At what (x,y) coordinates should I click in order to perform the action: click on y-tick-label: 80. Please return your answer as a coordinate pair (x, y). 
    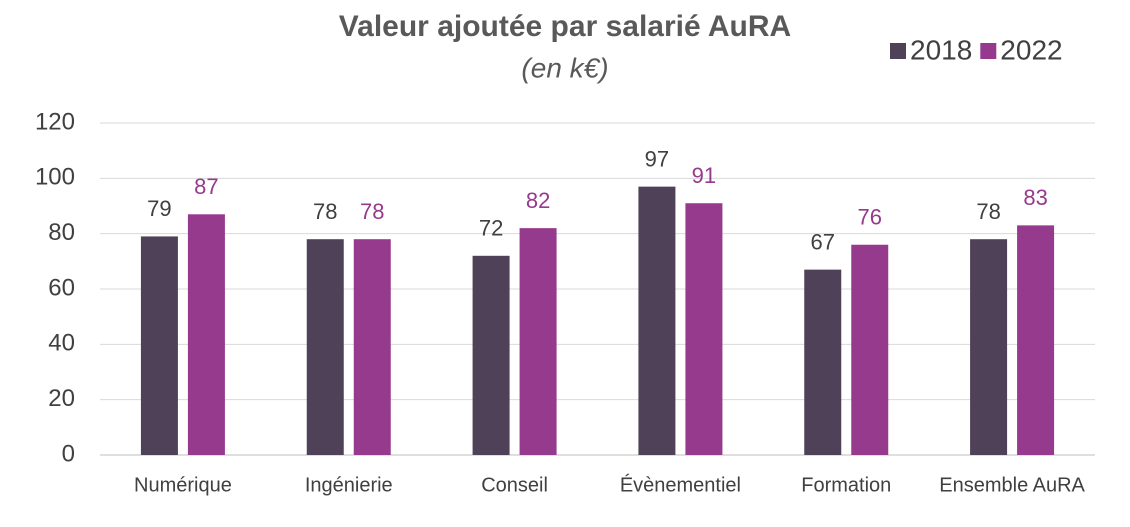
    Looking at the image, I should click on (61, 232).